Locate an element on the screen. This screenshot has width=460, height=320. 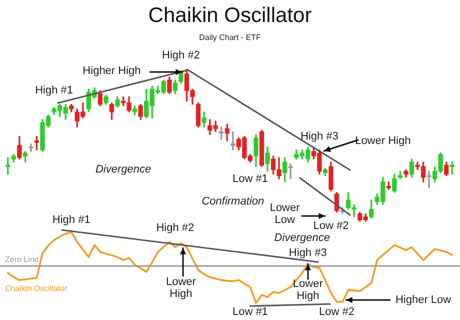
annotation: Higher High is located at coordinates (111, 70).